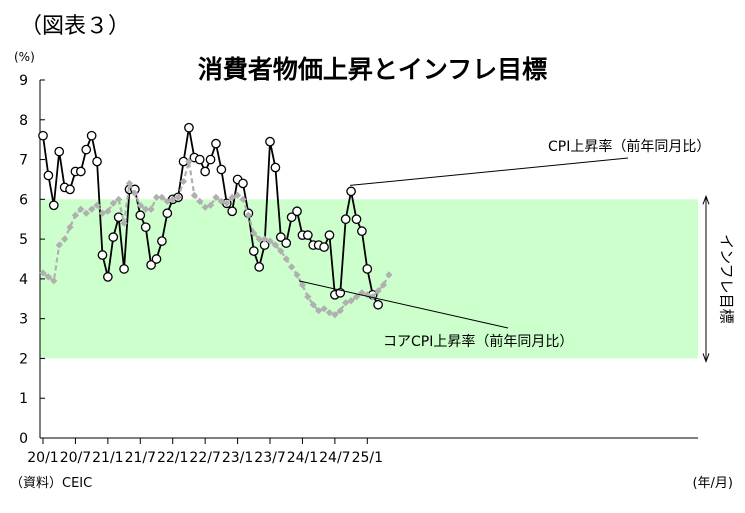 The width and height of the screenshot is (745, 513). Describe the element at coordinates (23, 399) in the screenshot. I see `y-tick-label: 1` at that location.